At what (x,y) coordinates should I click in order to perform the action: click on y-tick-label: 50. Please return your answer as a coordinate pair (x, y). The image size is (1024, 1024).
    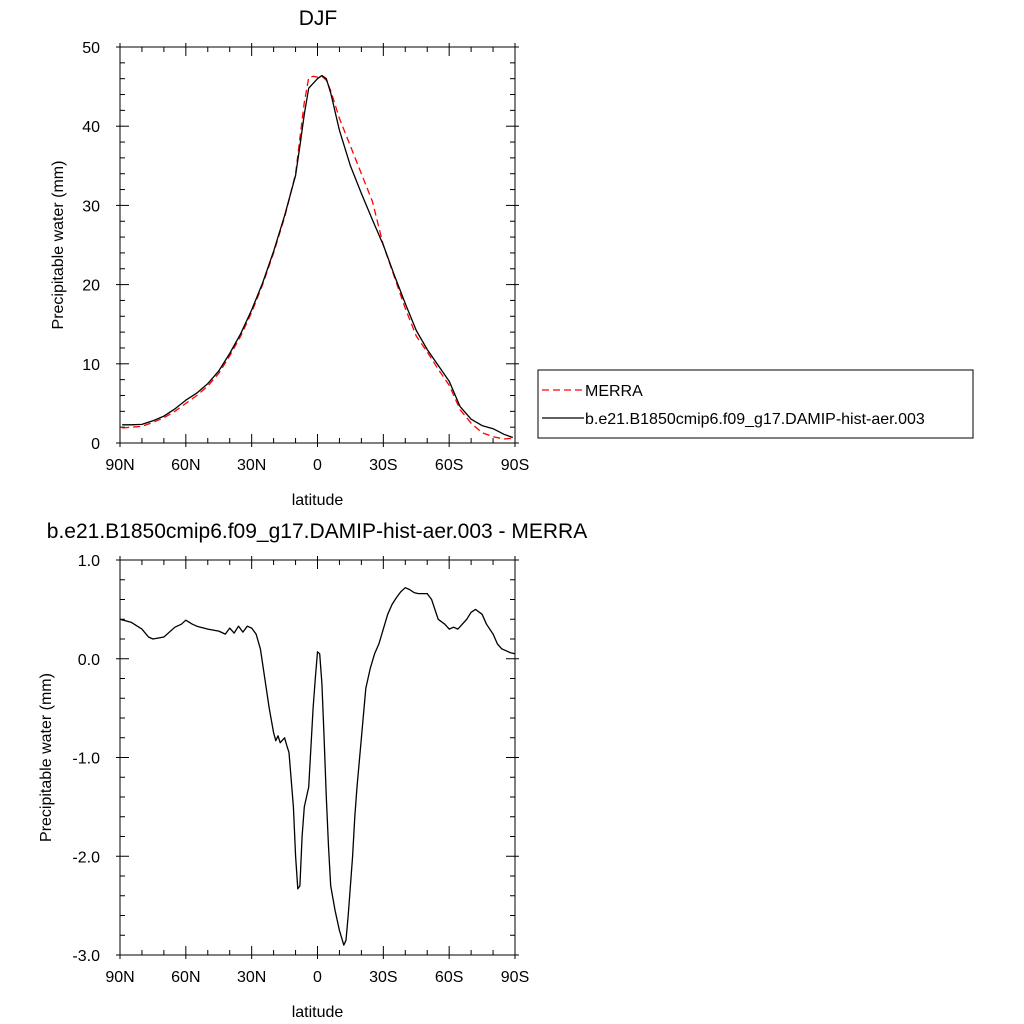
    Looking at the image, I should click on (91, 48).